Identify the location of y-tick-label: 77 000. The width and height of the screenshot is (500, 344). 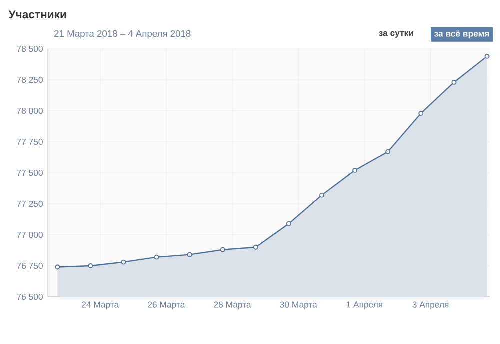
(30, 235).